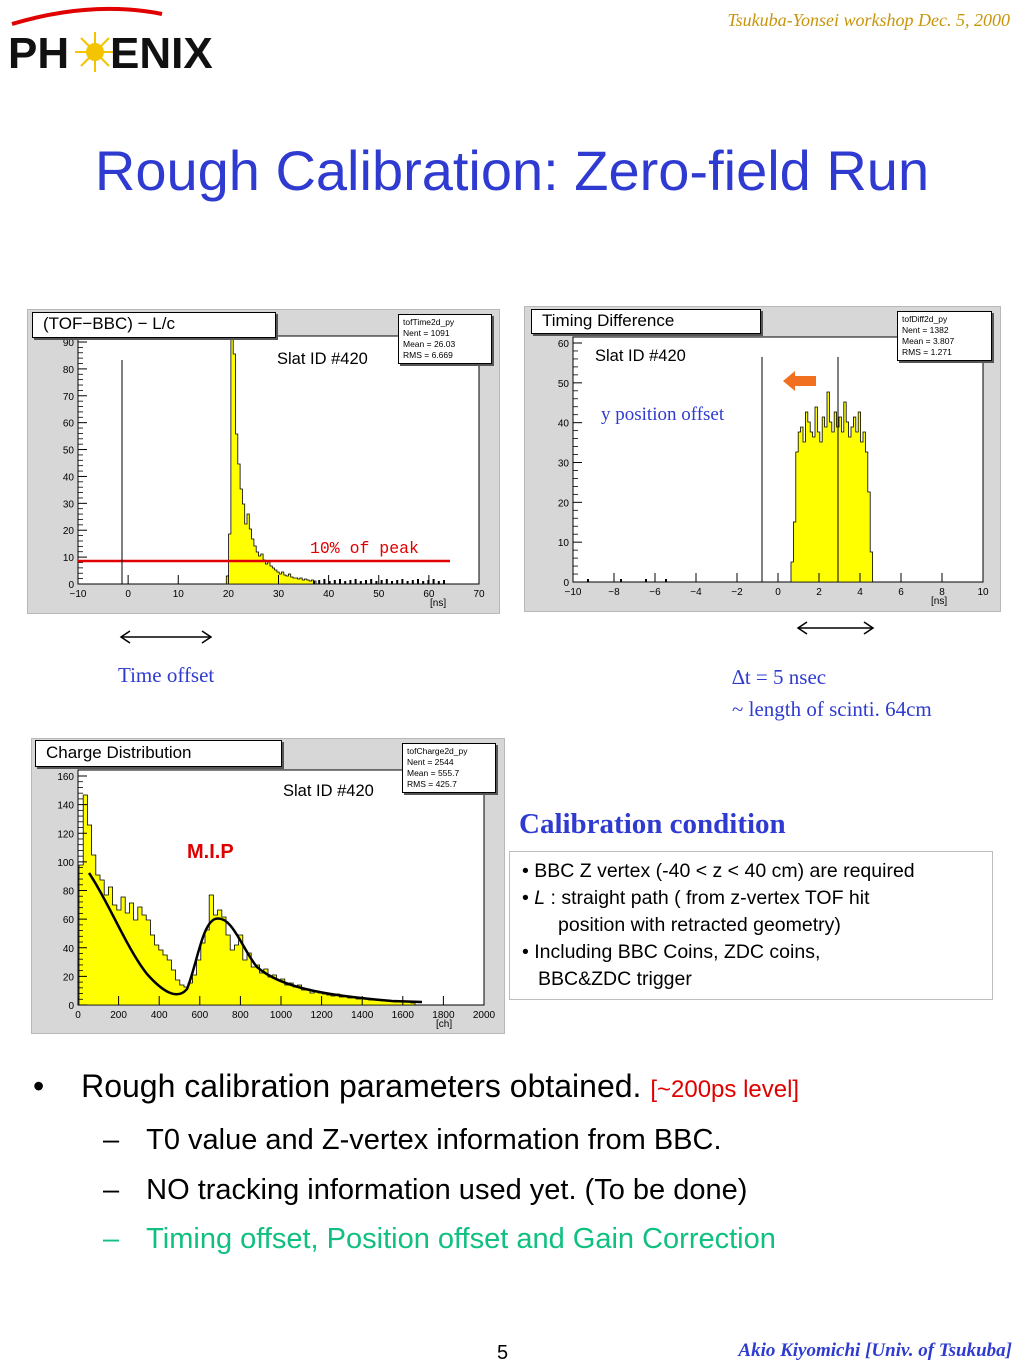 Image resolution: width=1024 pixels, height=1365 pixels. Describe the element at coordinates (663, 414) in the screenshot. I see `y-position-offset-label: y position offset` at that location.